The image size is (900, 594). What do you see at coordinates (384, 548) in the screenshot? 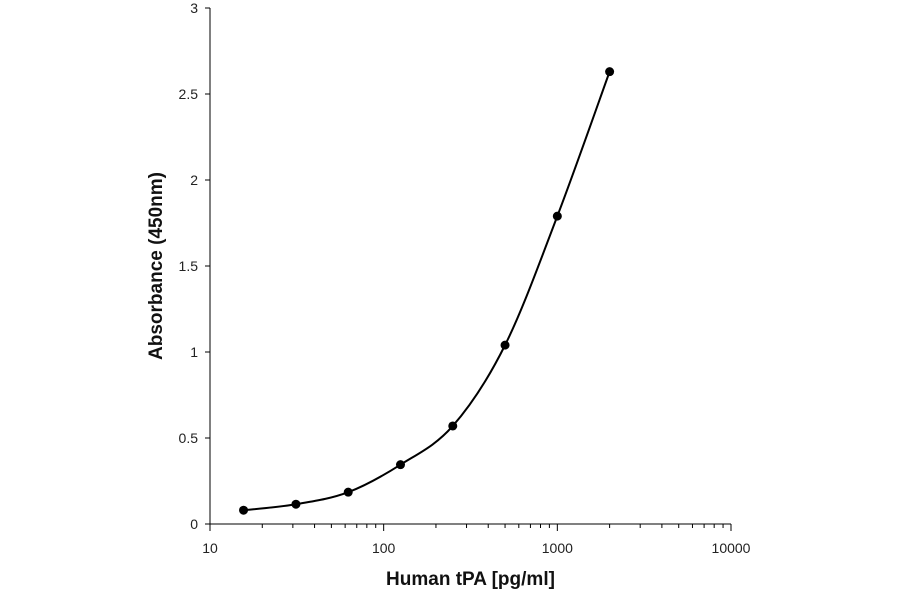
I see `x-tick-label: 100` at bounding box center [384, 548].